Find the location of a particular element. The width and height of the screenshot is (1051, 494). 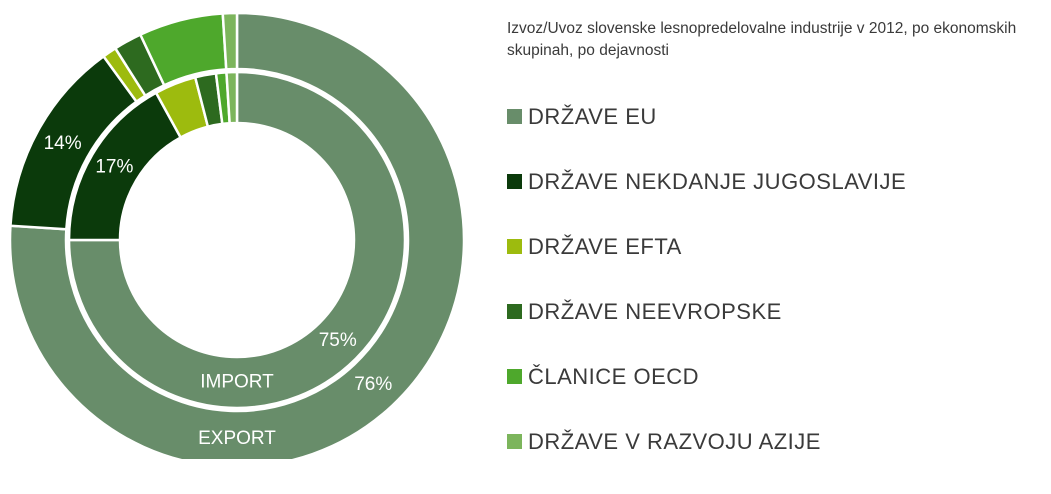

legend-item: DRŽAVE NEEVROPSKE is located at coordinates (706, 331).